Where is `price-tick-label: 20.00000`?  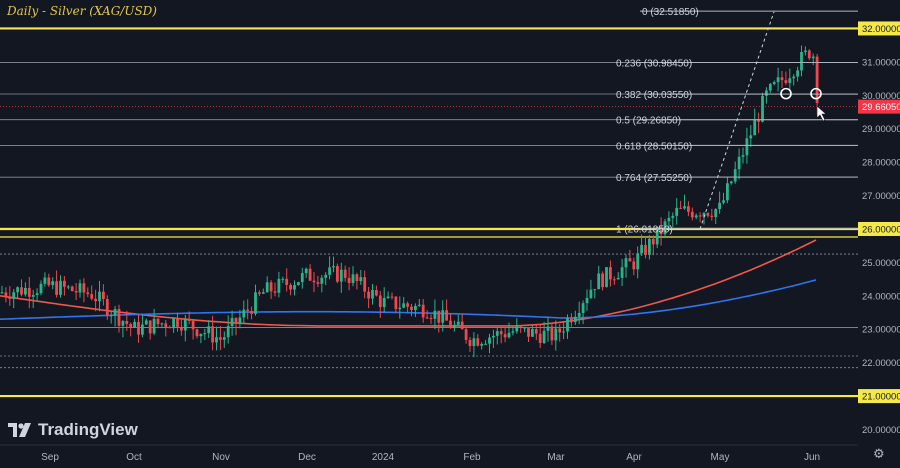 price-tick-label: 20.00000 is located at coordinates (881, 430).